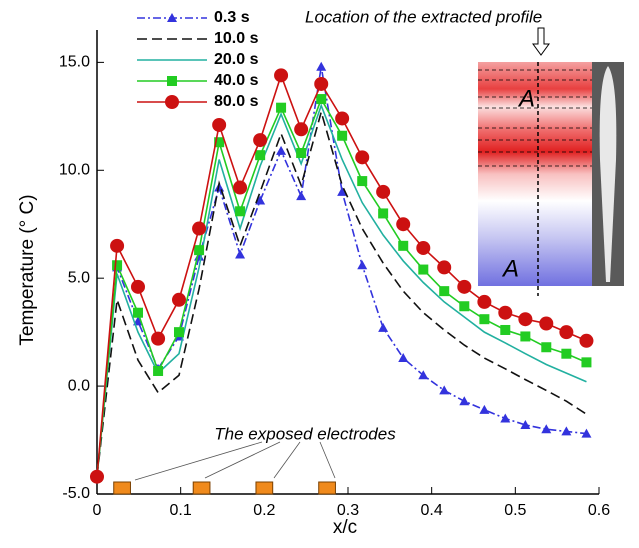 The image size is (639, 548). I want to click on y-tick-label: 0.0, so click(79, 385).